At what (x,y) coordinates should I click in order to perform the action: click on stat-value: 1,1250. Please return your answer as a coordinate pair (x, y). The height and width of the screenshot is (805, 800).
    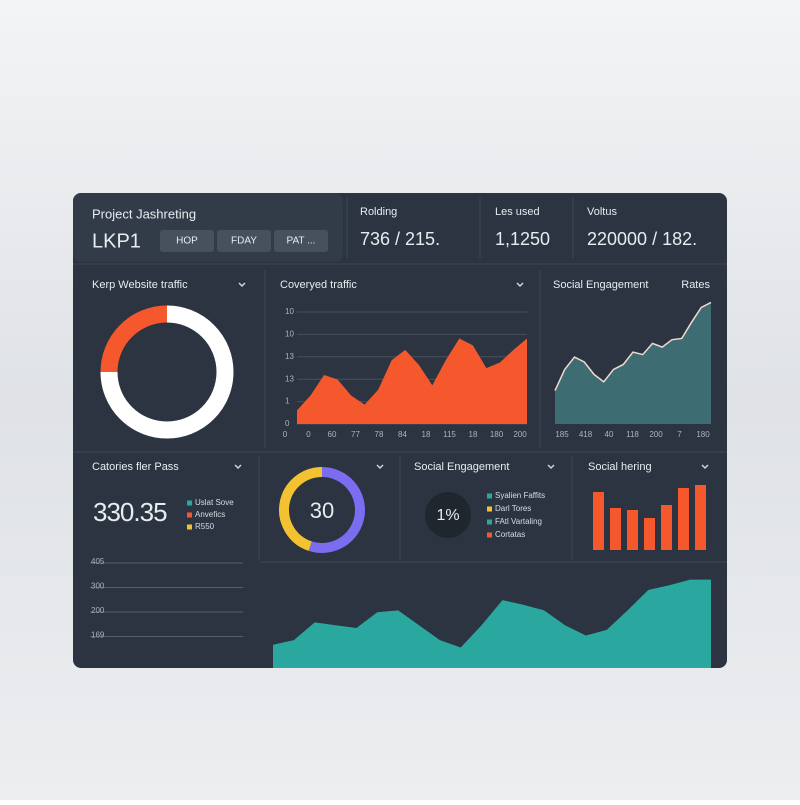
    Looking at the image, I should click on (522, 239).